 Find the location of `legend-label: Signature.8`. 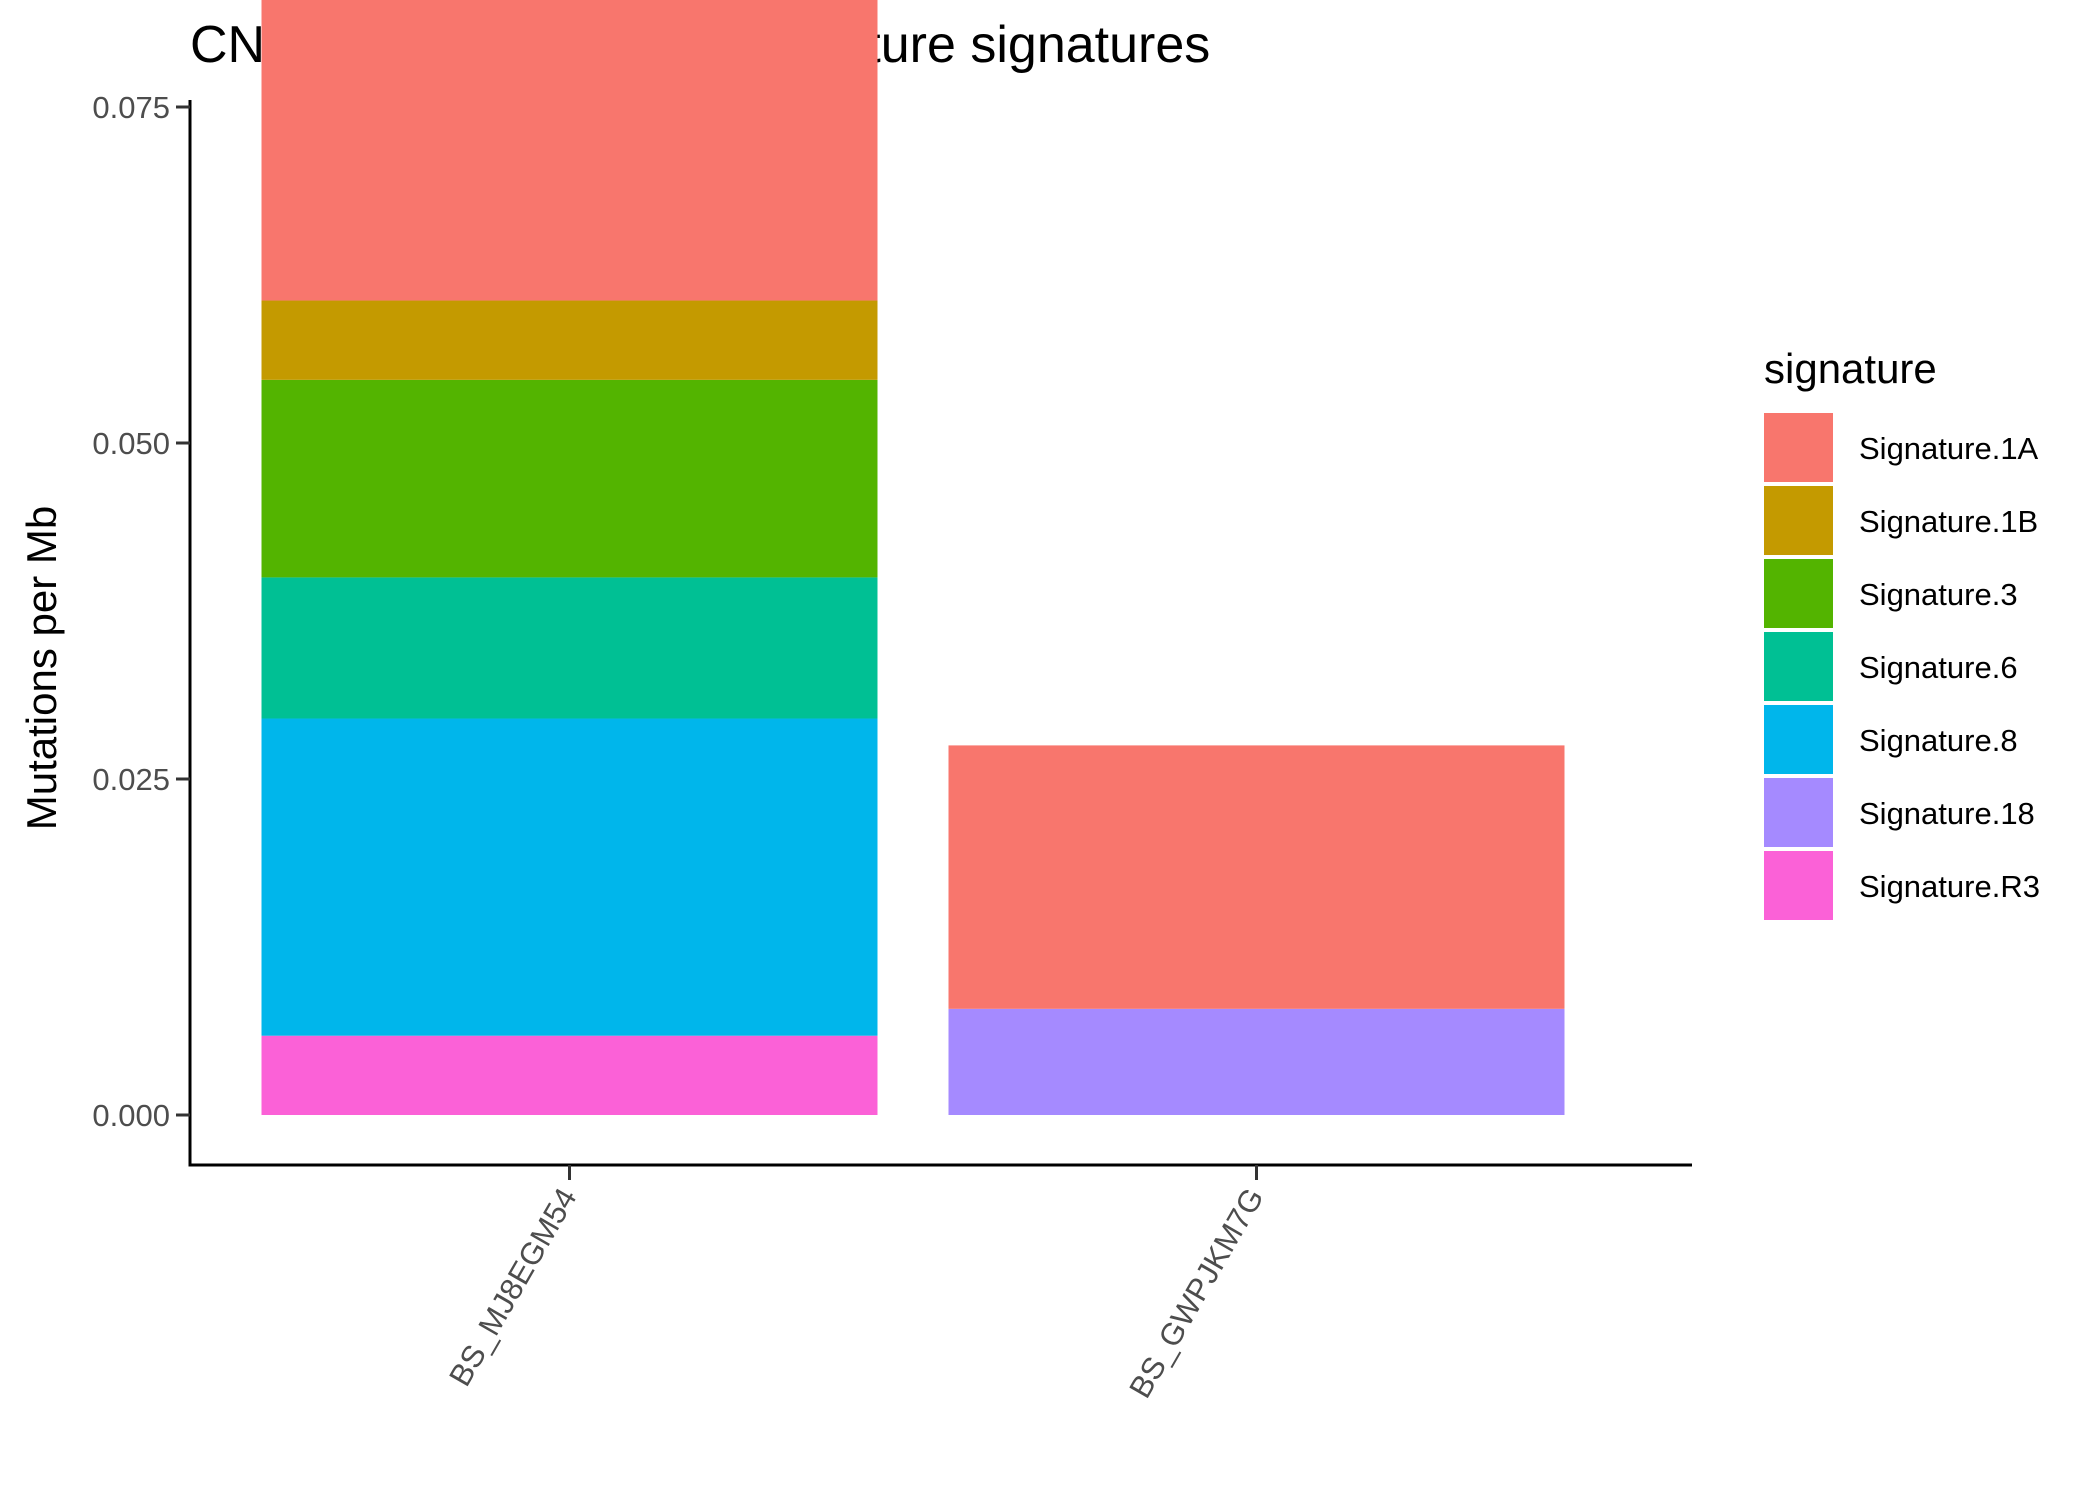

legend-label: Signature.8 is located at coordinates (1938, 740).